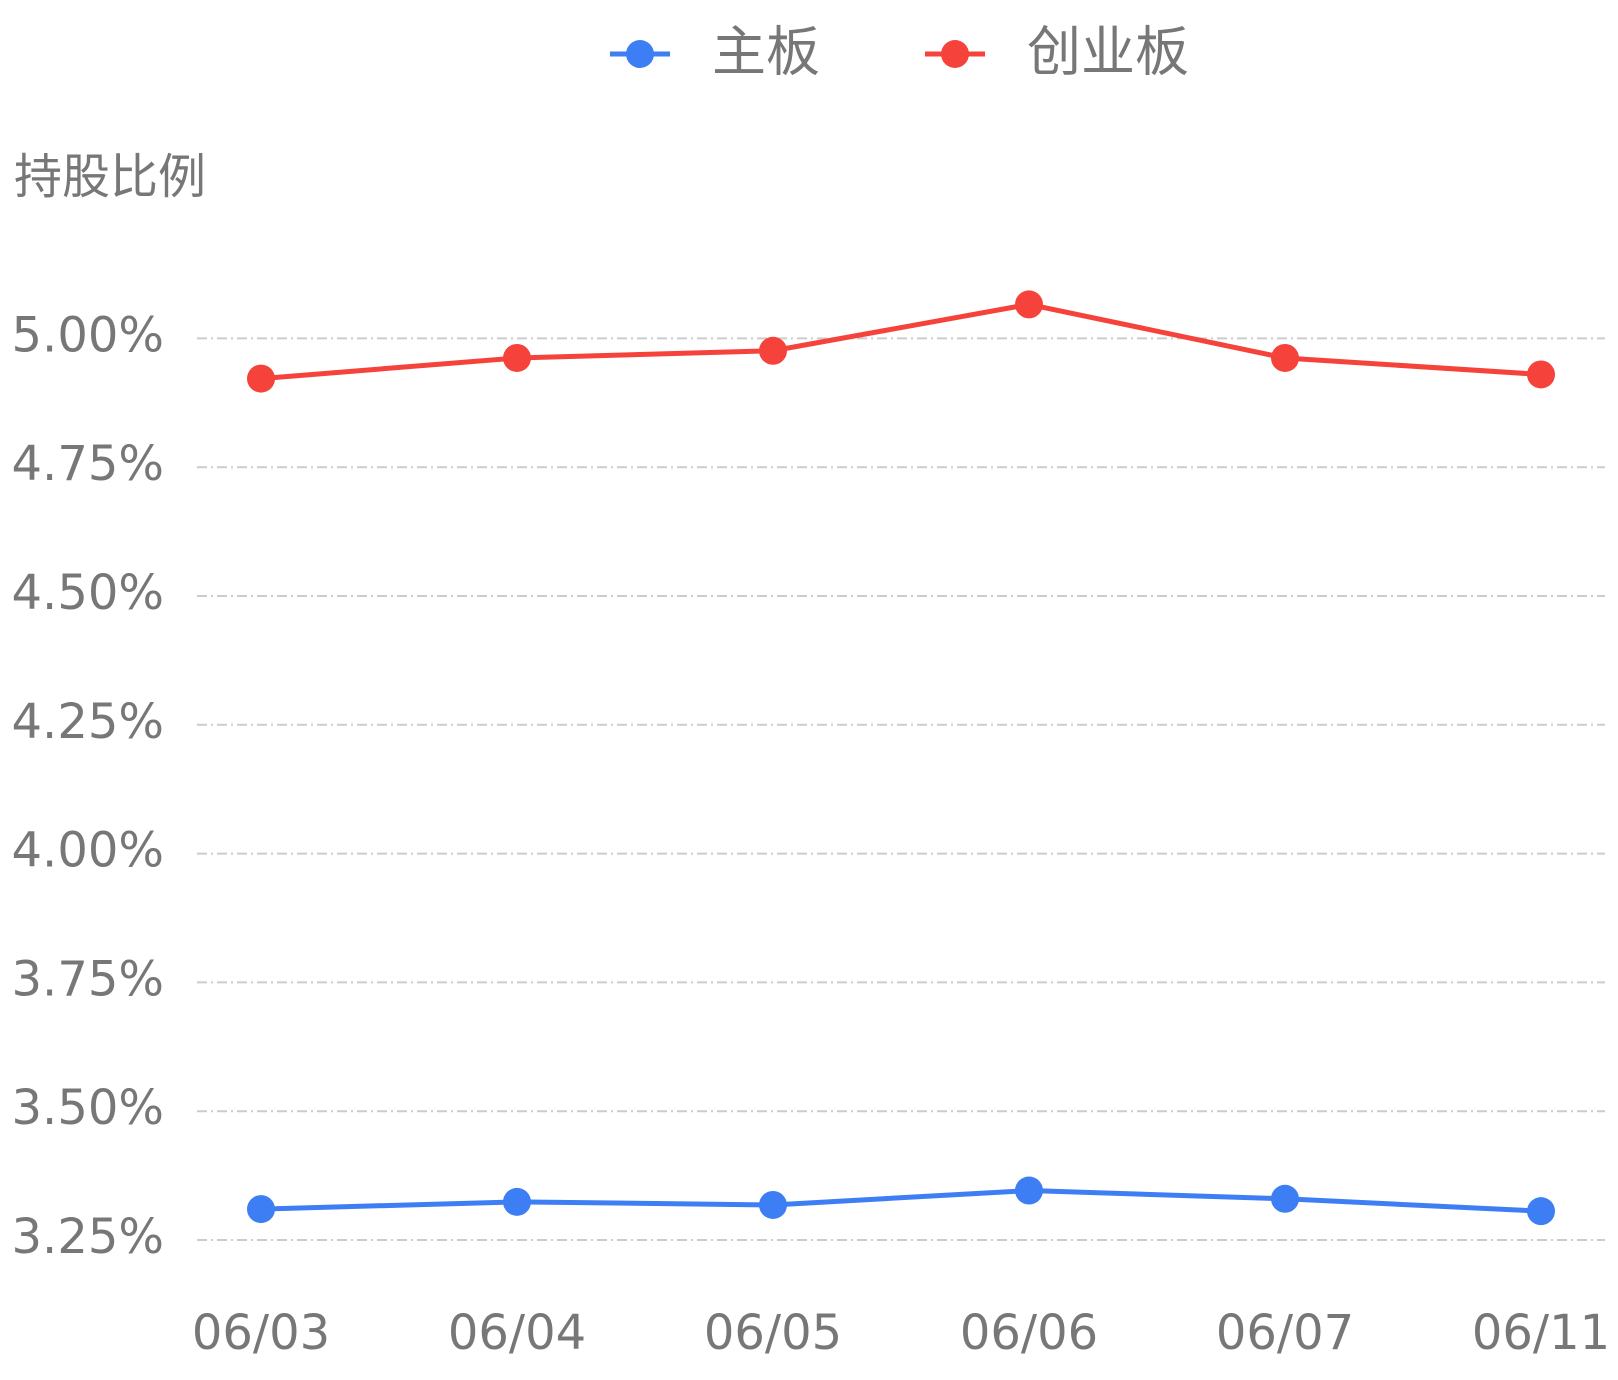  What do you see at coordinates (1029, 1333) in the screenshot?
I see `x-tick-label: 06/06` at bounding box center [1029, 1333].